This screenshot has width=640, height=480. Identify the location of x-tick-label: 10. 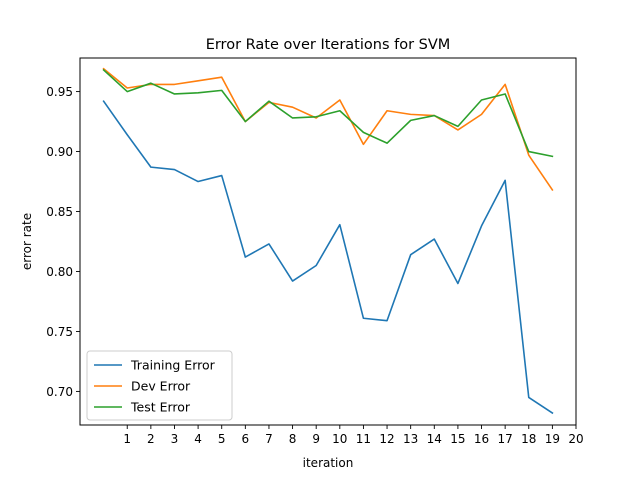
(339, 439).